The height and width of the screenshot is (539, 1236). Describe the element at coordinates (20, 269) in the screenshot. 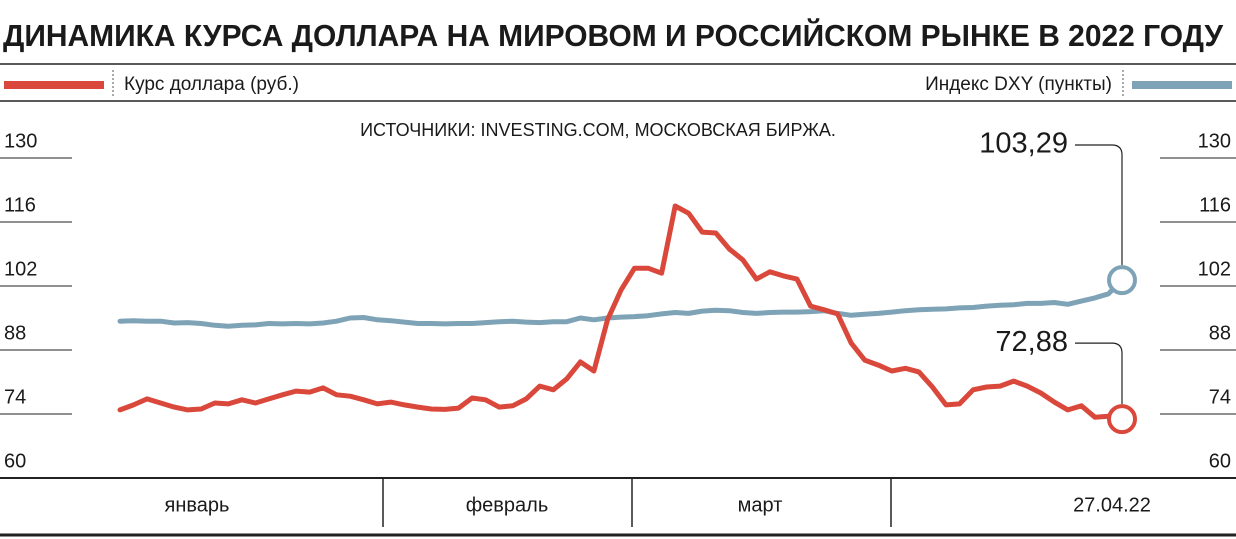

I see `y-tick-label: 102` at that location.